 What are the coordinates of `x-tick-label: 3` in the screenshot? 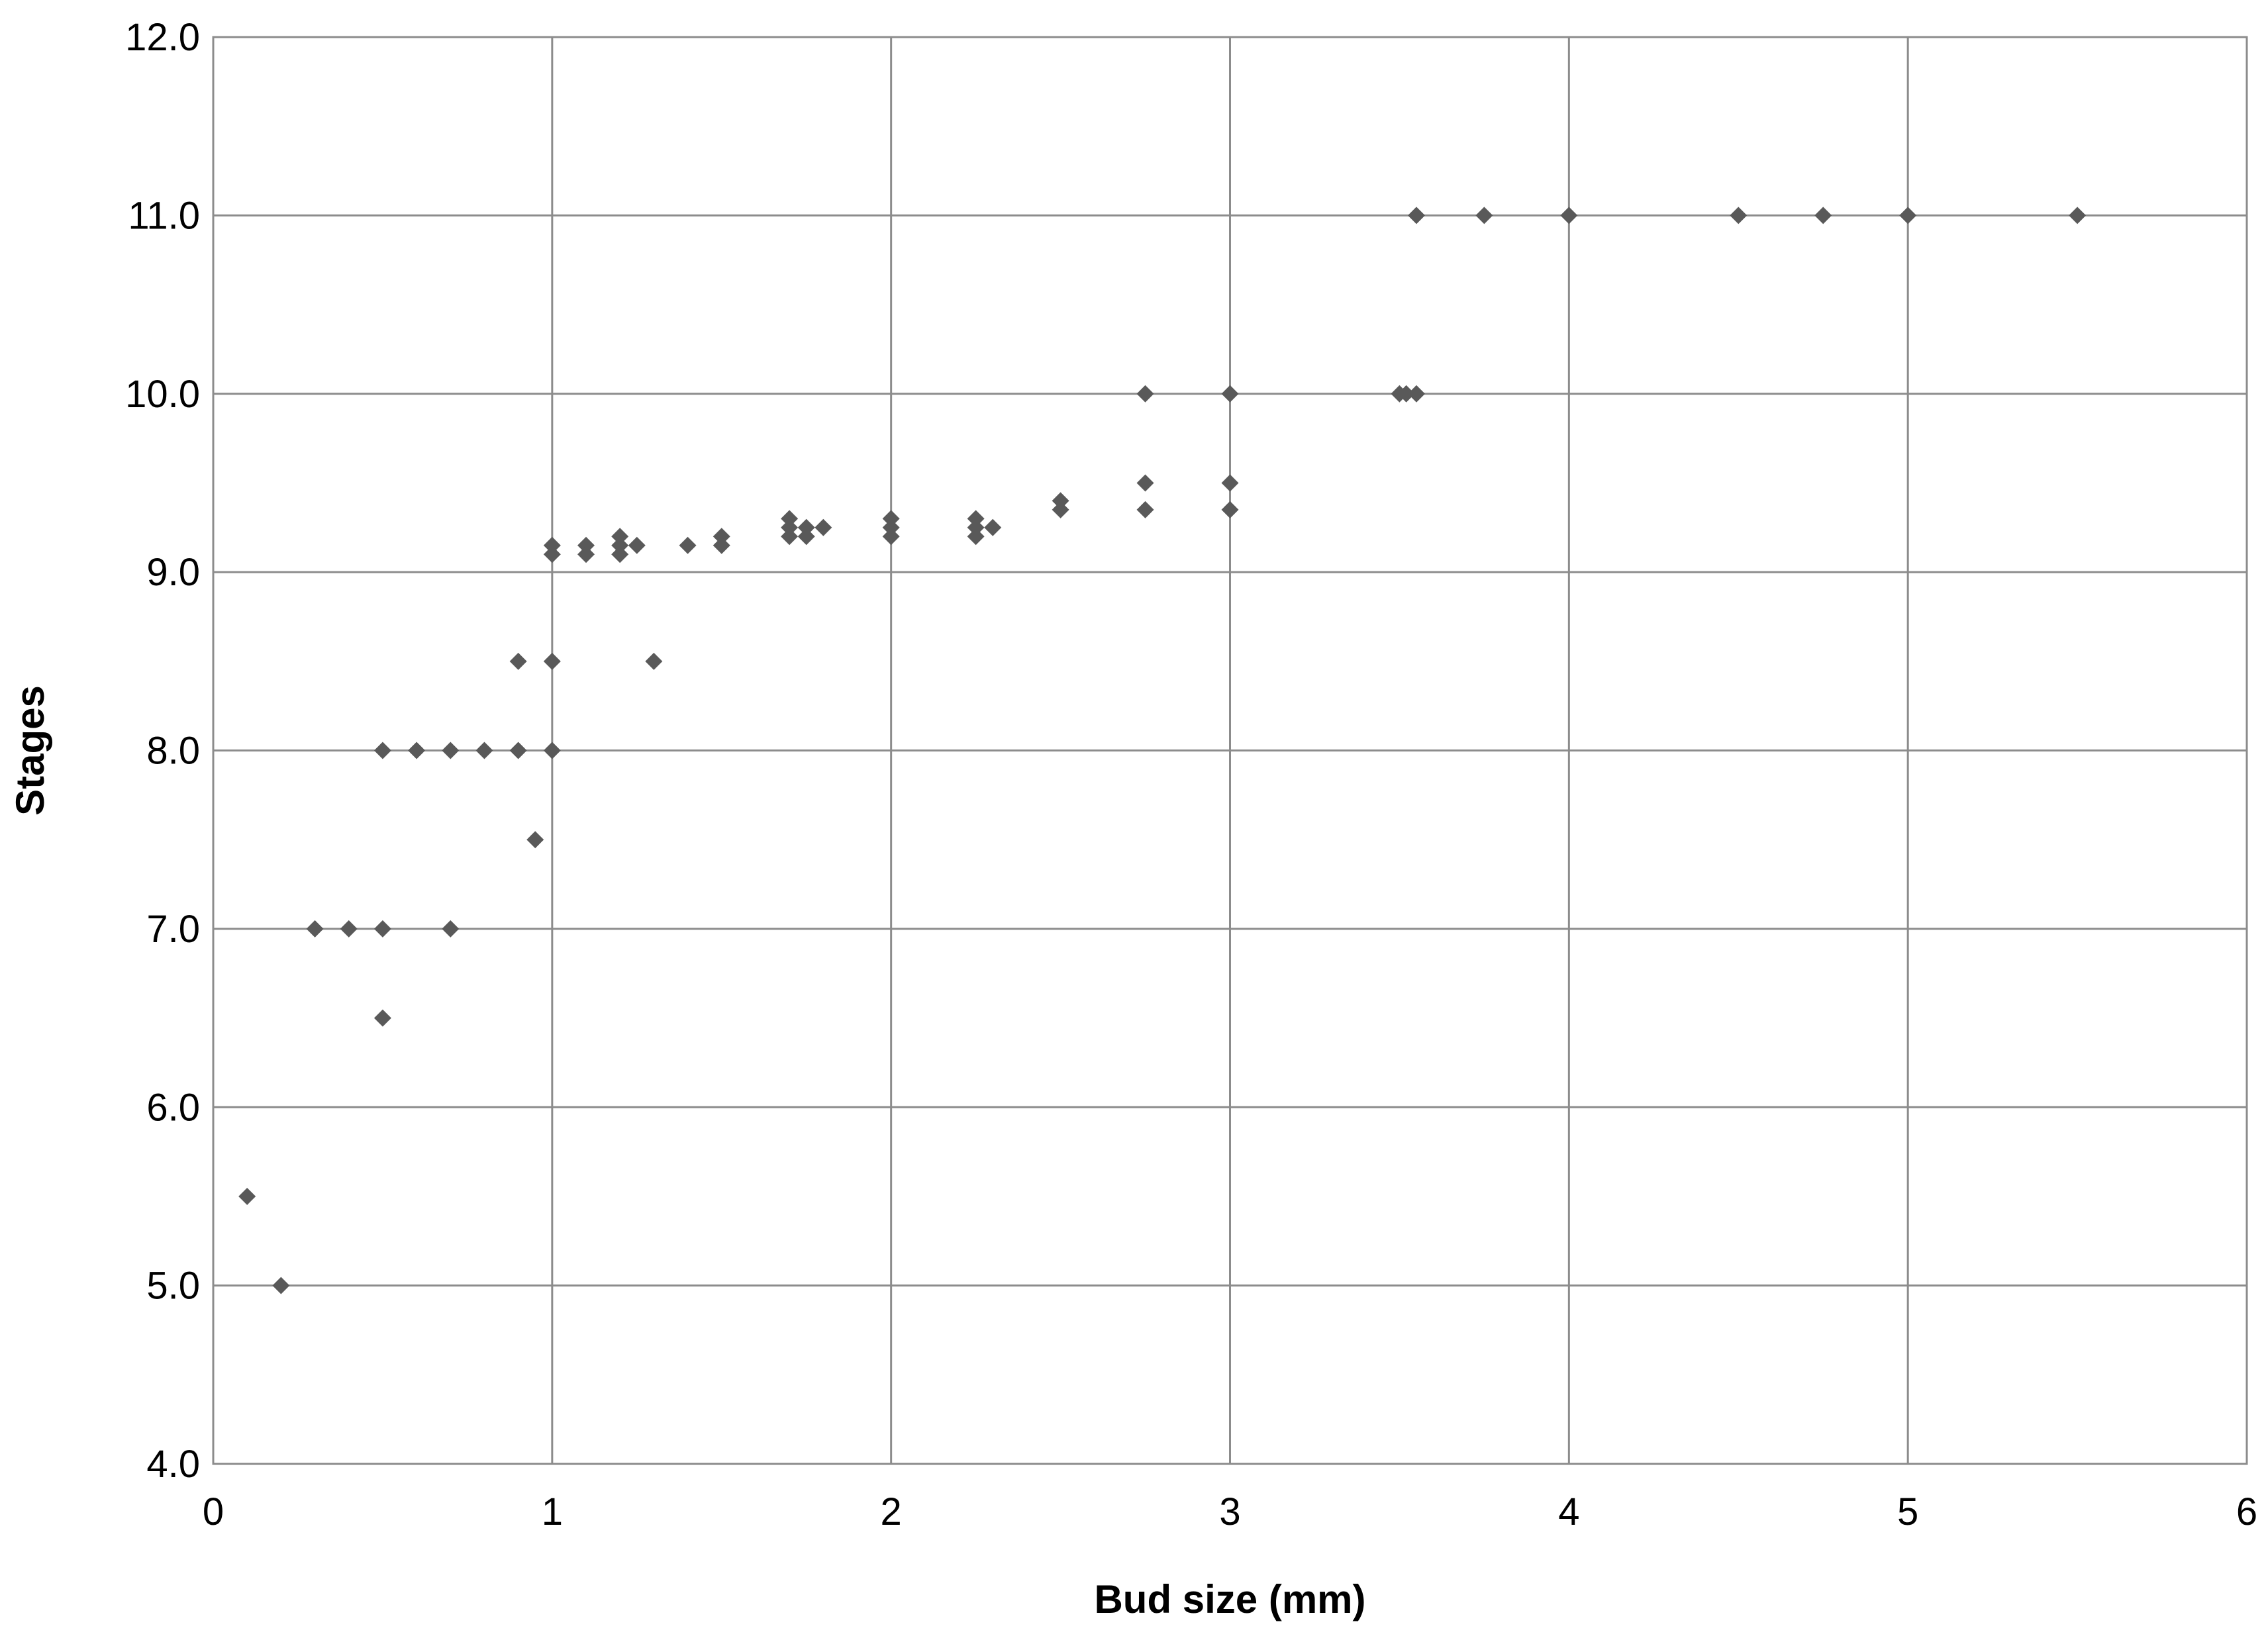 It's located at (1229, 1511).